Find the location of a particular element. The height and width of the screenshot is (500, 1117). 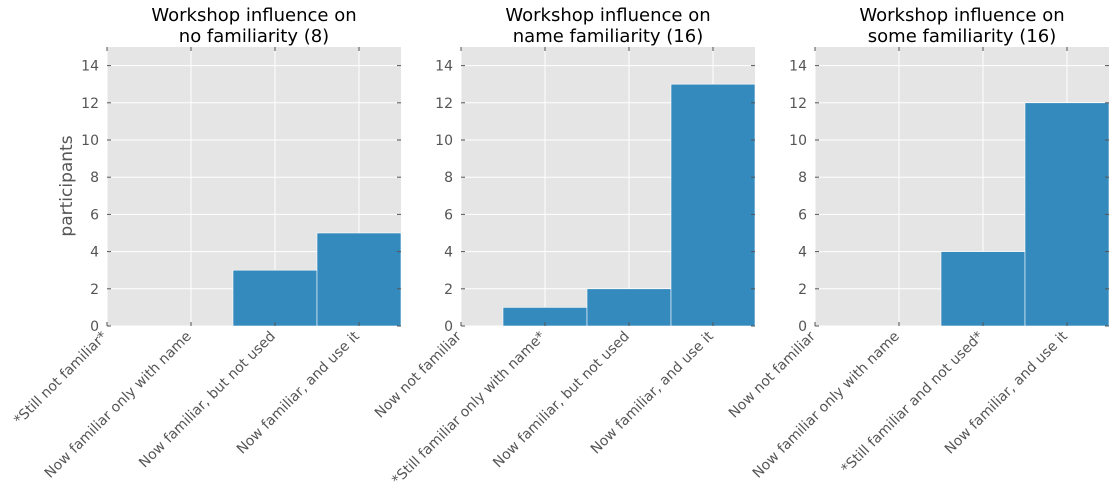

chart-title-line: name familiarity (16) is located at coordinates (608, 36).